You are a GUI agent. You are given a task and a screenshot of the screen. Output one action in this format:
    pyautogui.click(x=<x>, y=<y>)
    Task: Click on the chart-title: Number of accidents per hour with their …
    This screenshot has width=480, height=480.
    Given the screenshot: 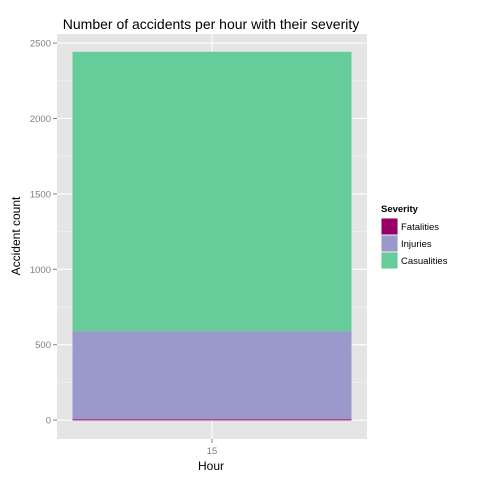 What is the action you would take?
    pyautogui.click(x=211, y=24)
    